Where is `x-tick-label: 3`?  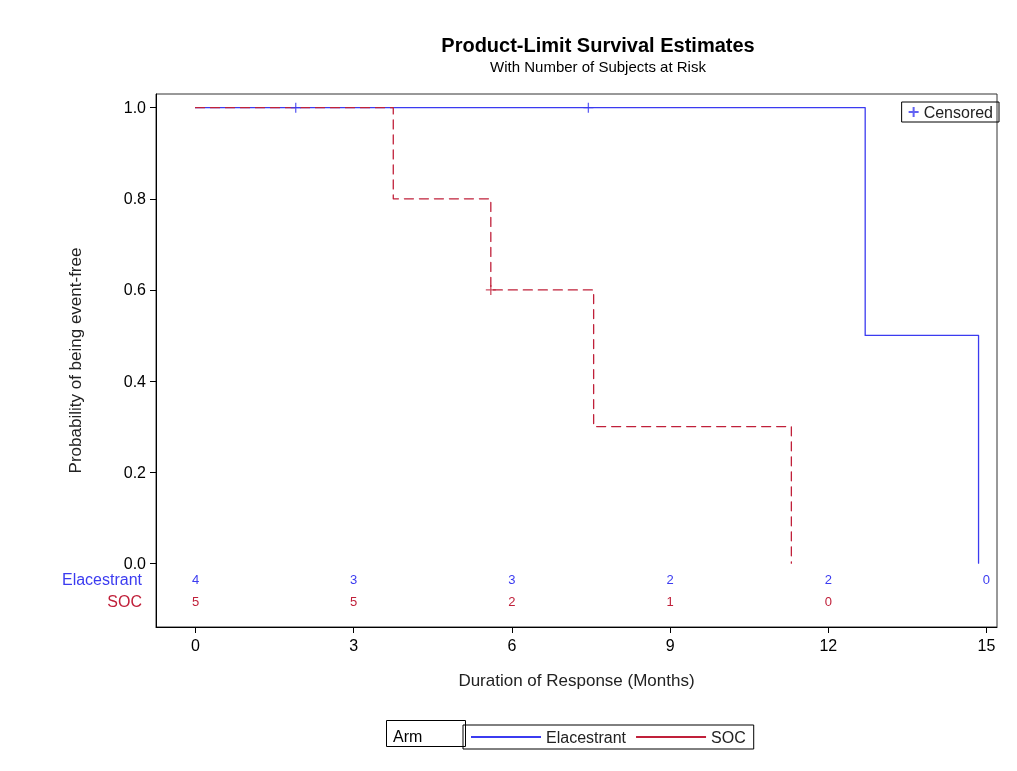 x-tick-label: 3 is located at coordinates (354, 645).